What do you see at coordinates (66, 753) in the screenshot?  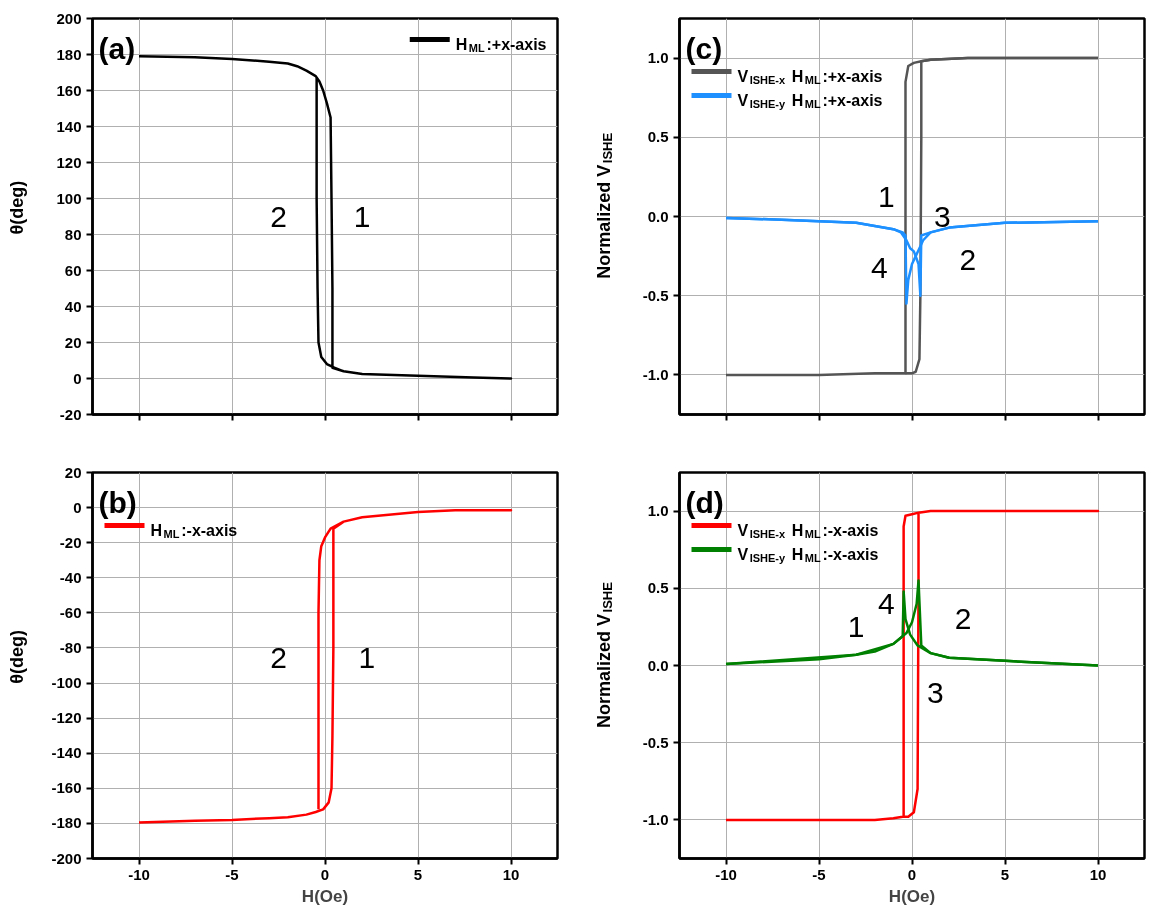 I see `y-tick-label: -140` at bounding box center [66, 753].